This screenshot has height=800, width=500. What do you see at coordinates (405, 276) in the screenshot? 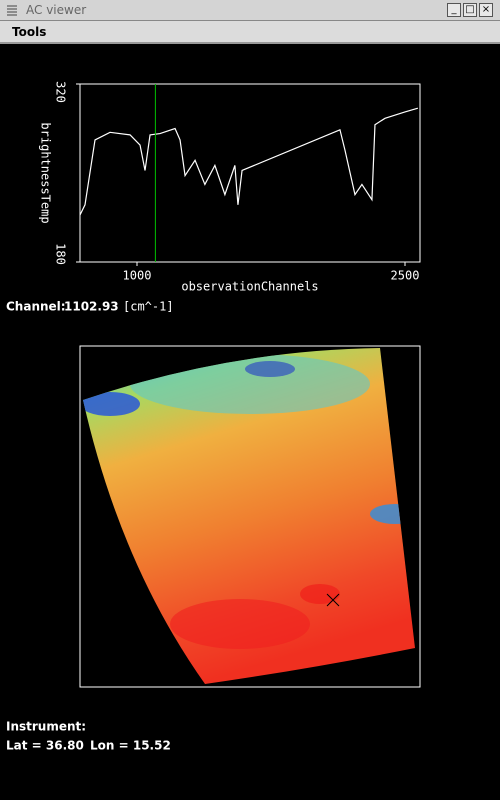
I see `x-tick-label: 2500` at bounding box center [405, 276].